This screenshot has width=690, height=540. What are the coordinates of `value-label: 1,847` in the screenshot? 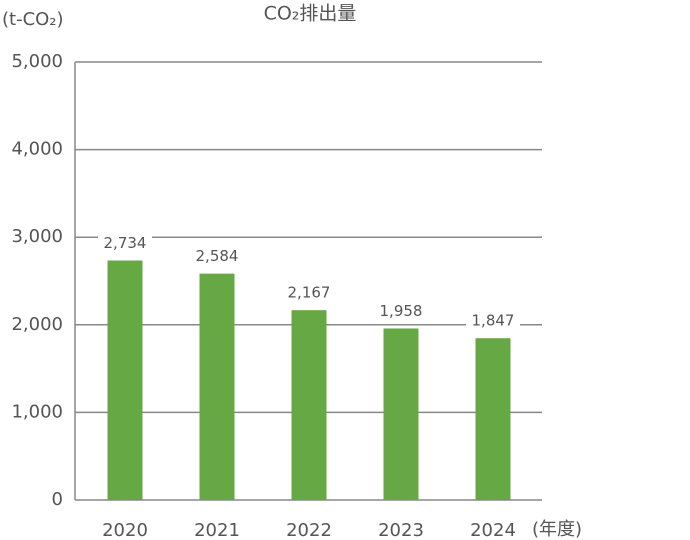 It's located at (493, 321).